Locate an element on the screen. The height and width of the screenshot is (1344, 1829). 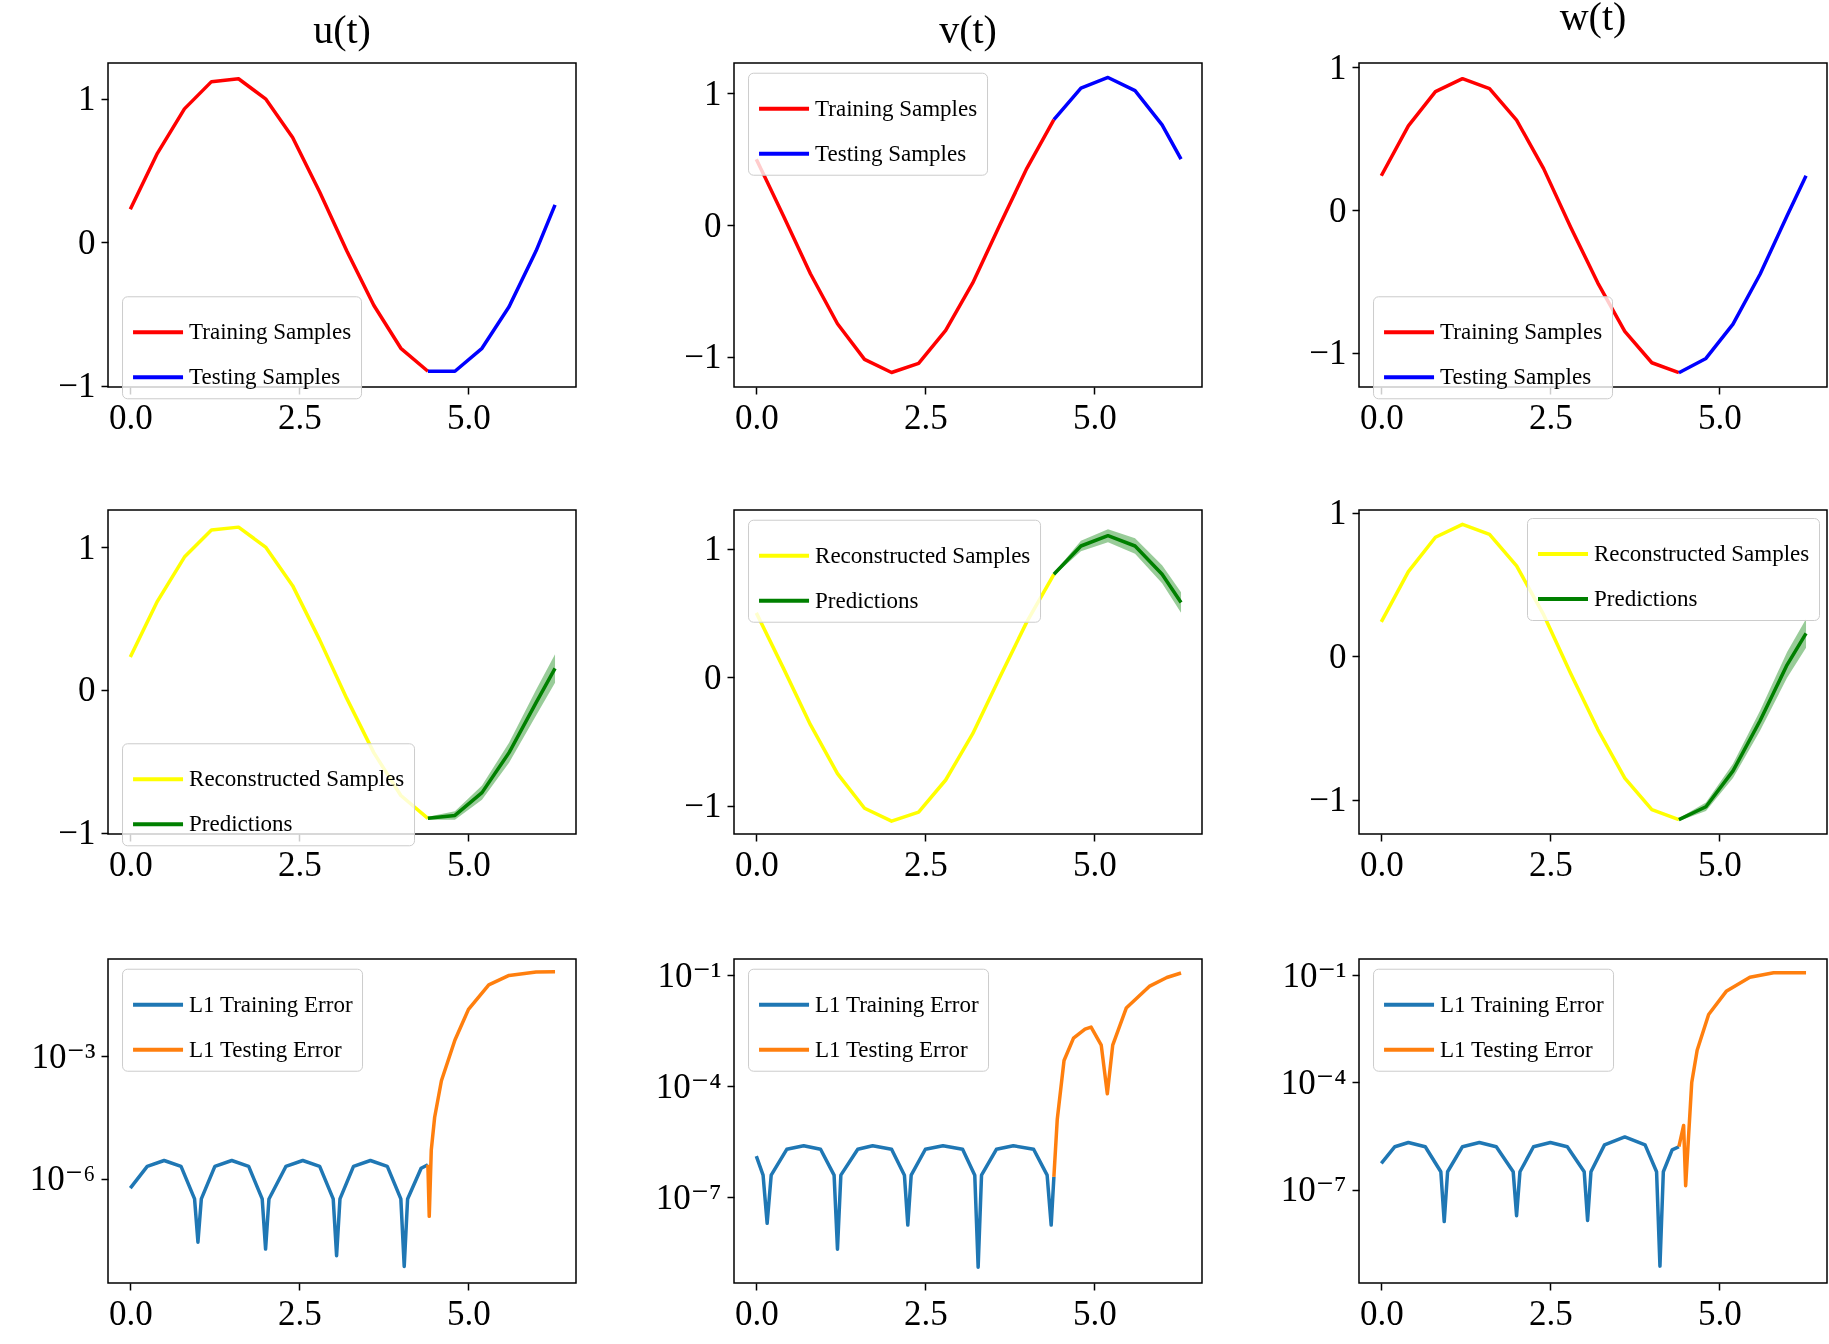
chart-title: w(t) is located at coordinates (1593, 20).